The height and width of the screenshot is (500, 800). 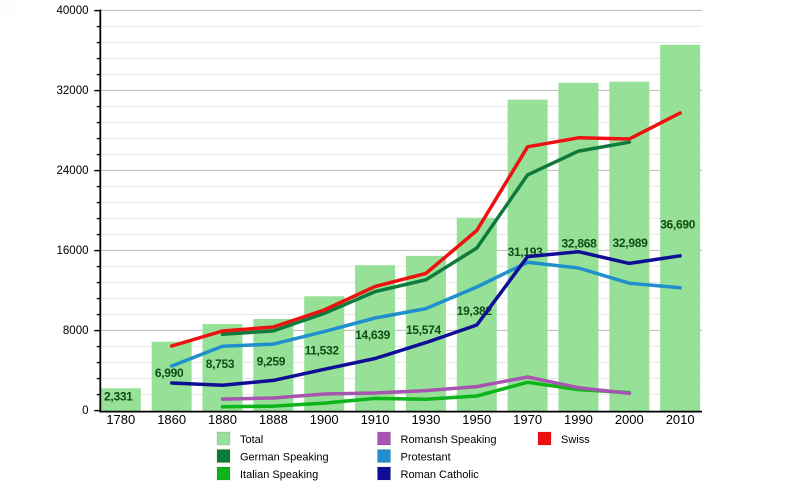 What do you see at coordinates (85, 411) in the screenshot?
I see `svg-text: 0` at bounding box center [85, 411].